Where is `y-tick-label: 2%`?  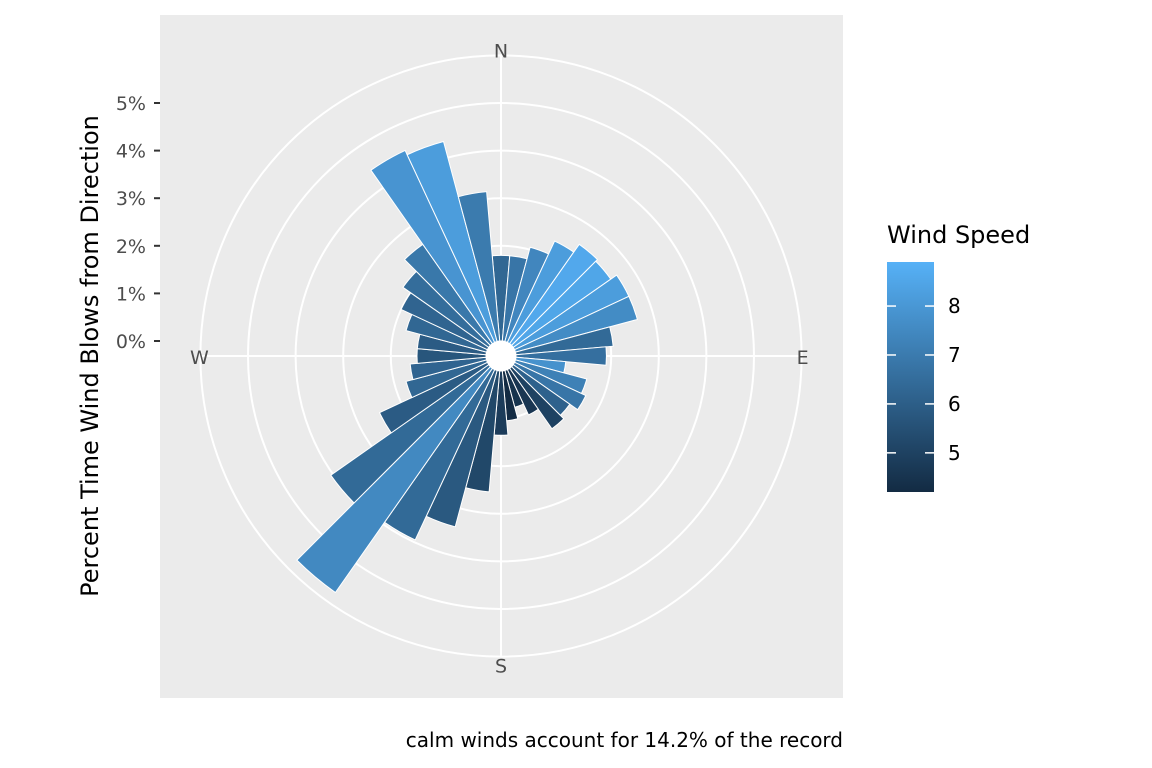
y-tick-label: 2% is located at coordinates (131, 247).